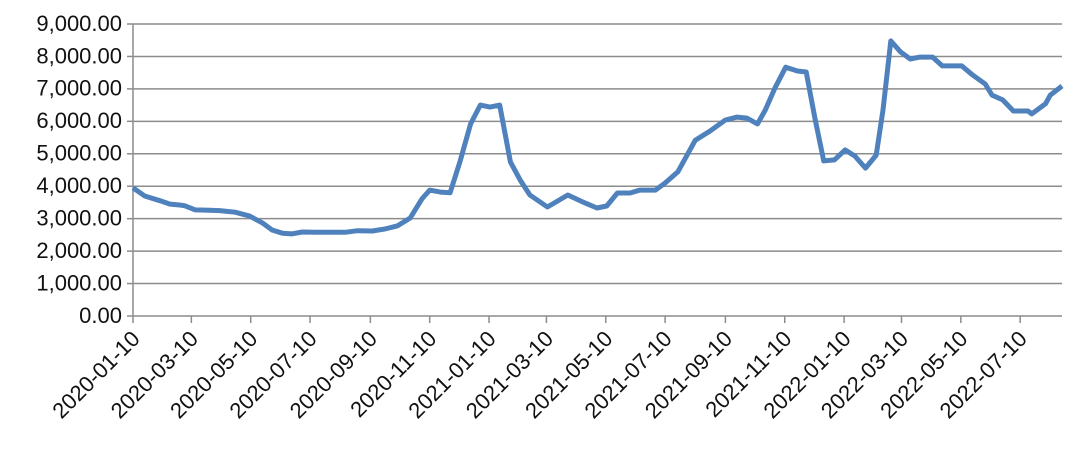 The width and height of the screenshot is (1080, 473). I want to click on y-tick-label: 5,000.00, so click(79, 153).